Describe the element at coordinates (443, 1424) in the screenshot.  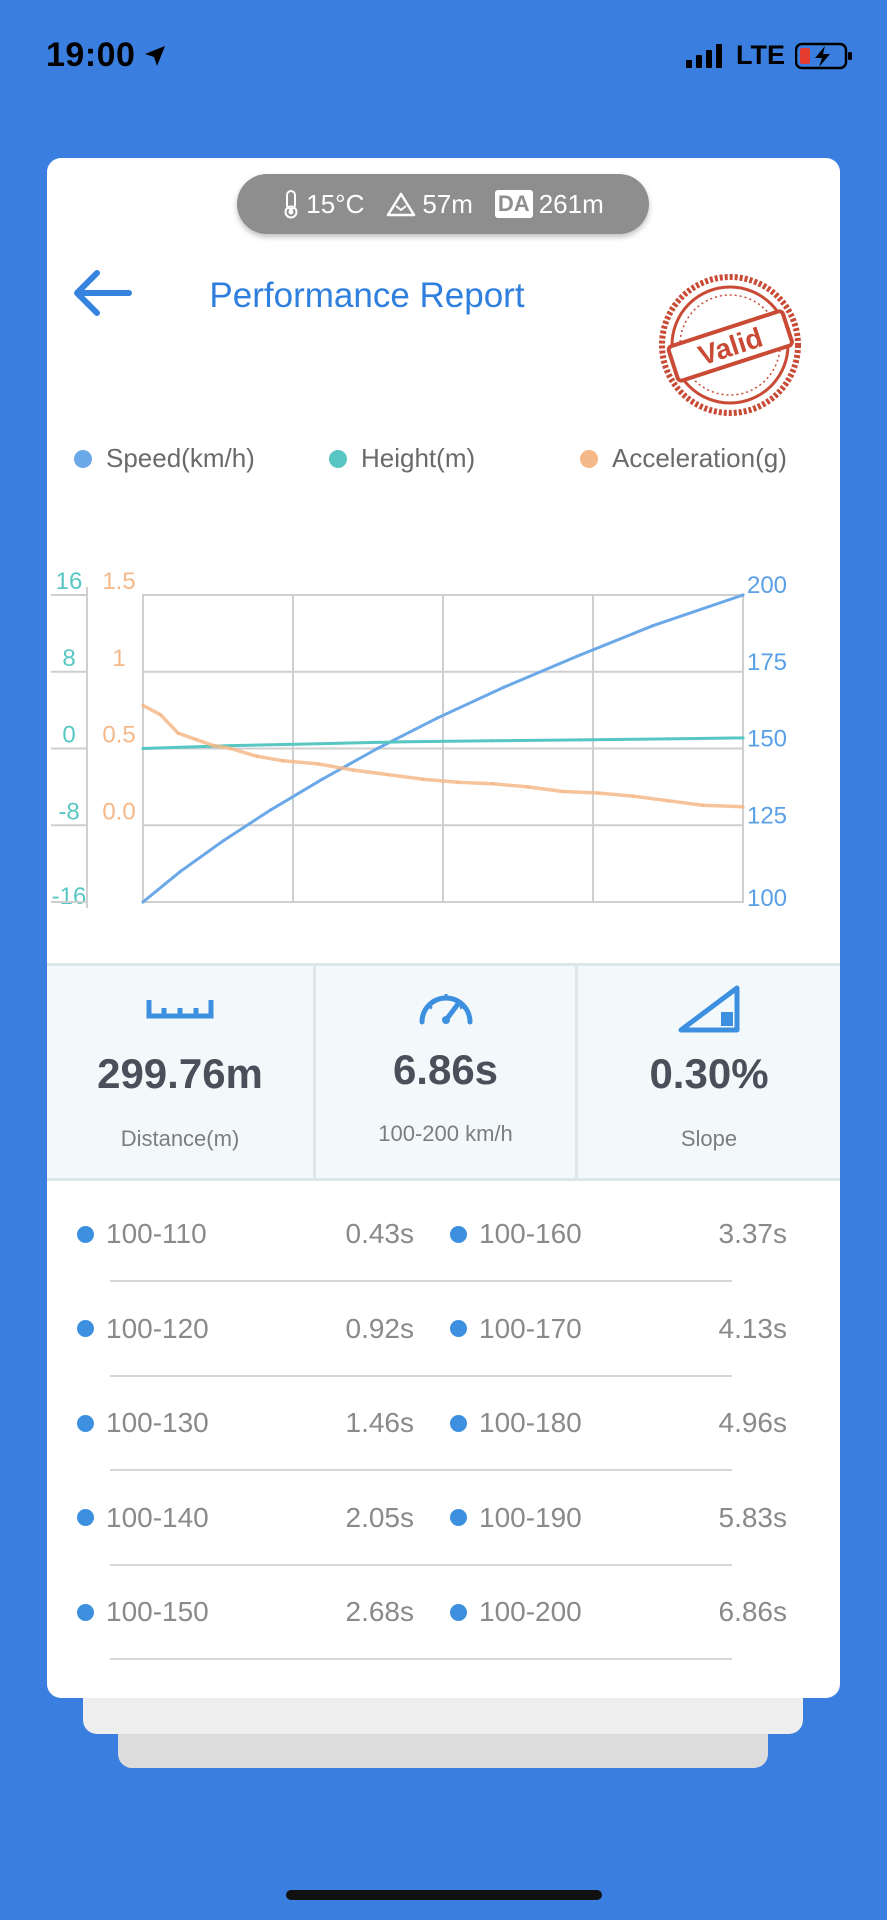
I see `split-row: 100-130 1.46s 100-180 4.96s` at that location.